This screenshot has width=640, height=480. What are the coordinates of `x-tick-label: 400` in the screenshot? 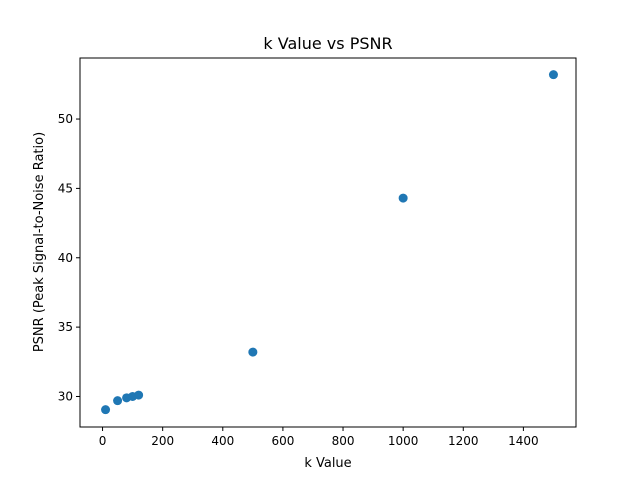 It's located at (222, 441).